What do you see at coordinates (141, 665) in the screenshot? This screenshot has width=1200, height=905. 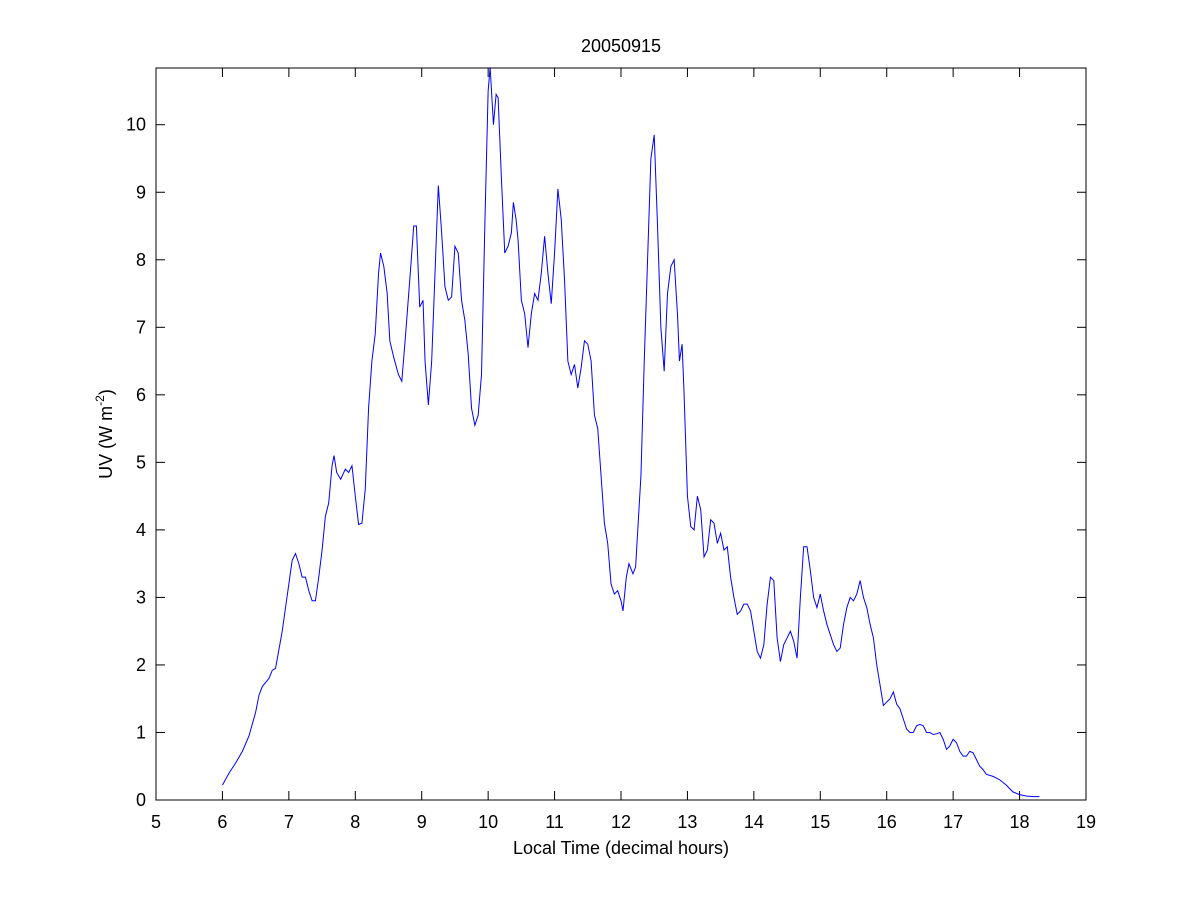 I see `y-tick-label: 2` at bounding box center [141, 665].